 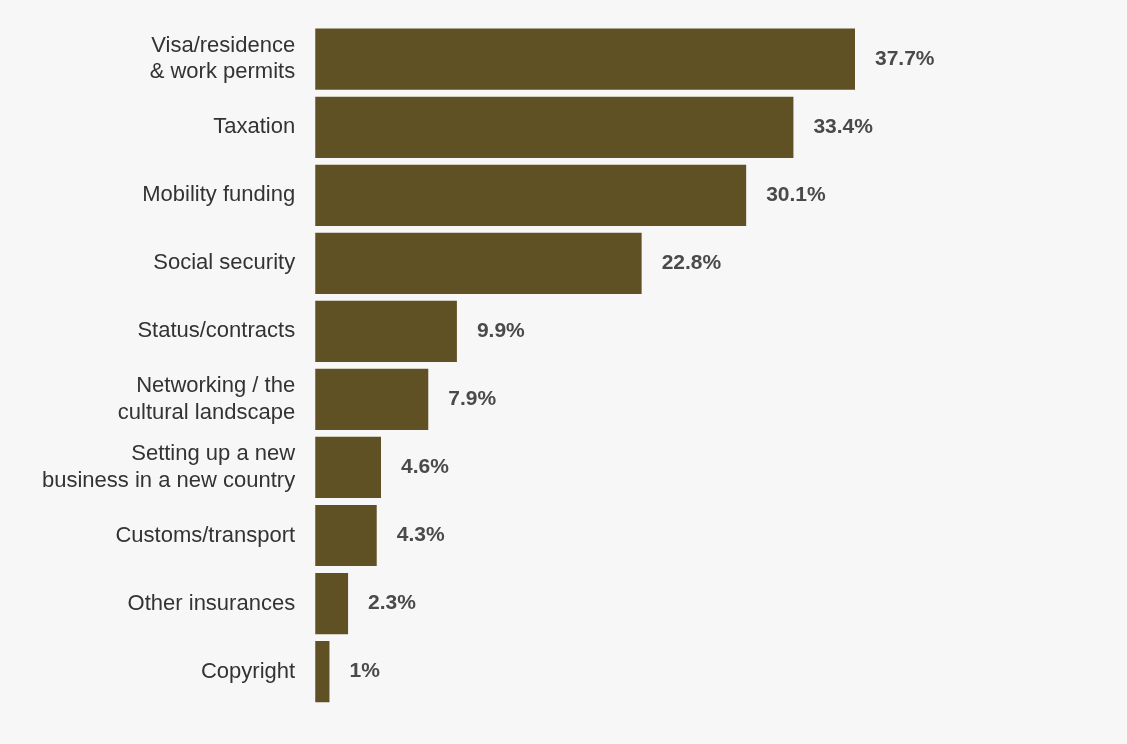 What do you see at coordinates (216, 330) in the screenshot?
I see `y-tick-label: Status/contracts` at bounding box center [216, 330].